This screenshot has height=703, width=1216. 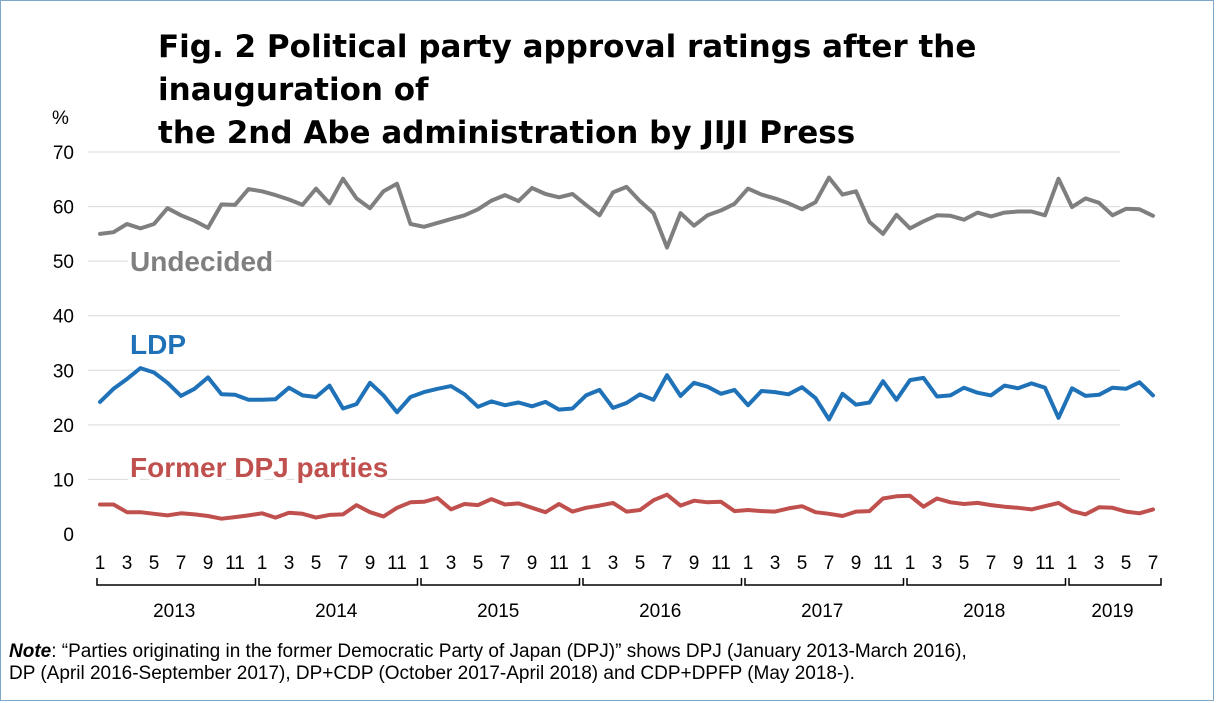 What do you see at coordinates (498, 611) in the screenshot?
I see `year-label: 2015` at bounding box center [498, 611].